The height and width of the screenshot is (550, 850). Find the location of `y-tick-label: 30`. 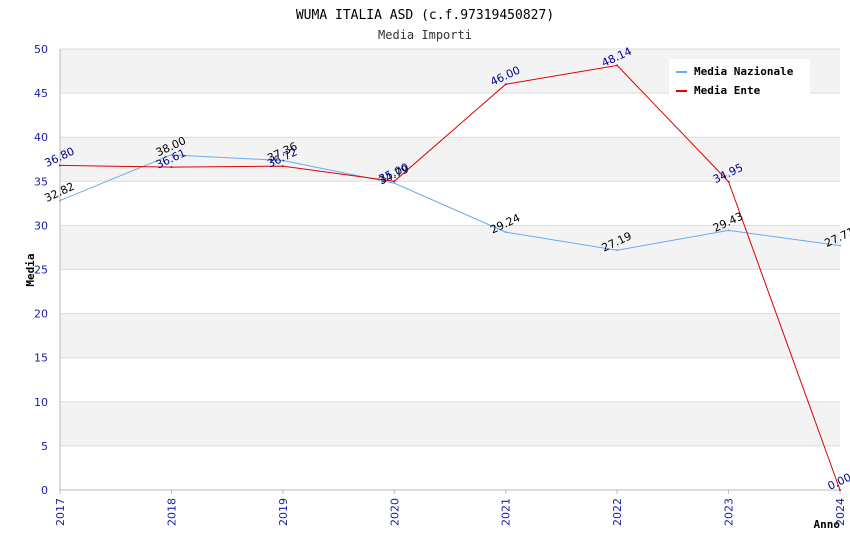

y-tick-label: 30 is located at coordinates (41, 225).